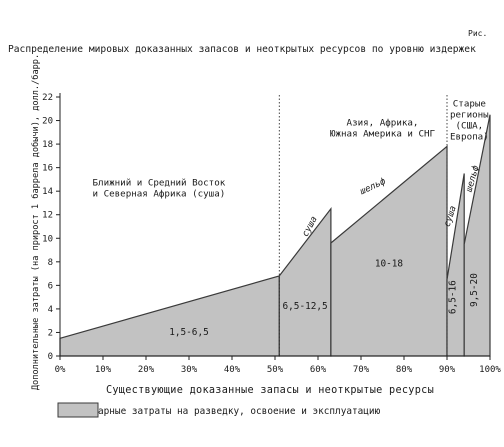 The width and height of the screenshot is (504, 447). I want to click on x-tick-label: 0%, so click(60, 370).